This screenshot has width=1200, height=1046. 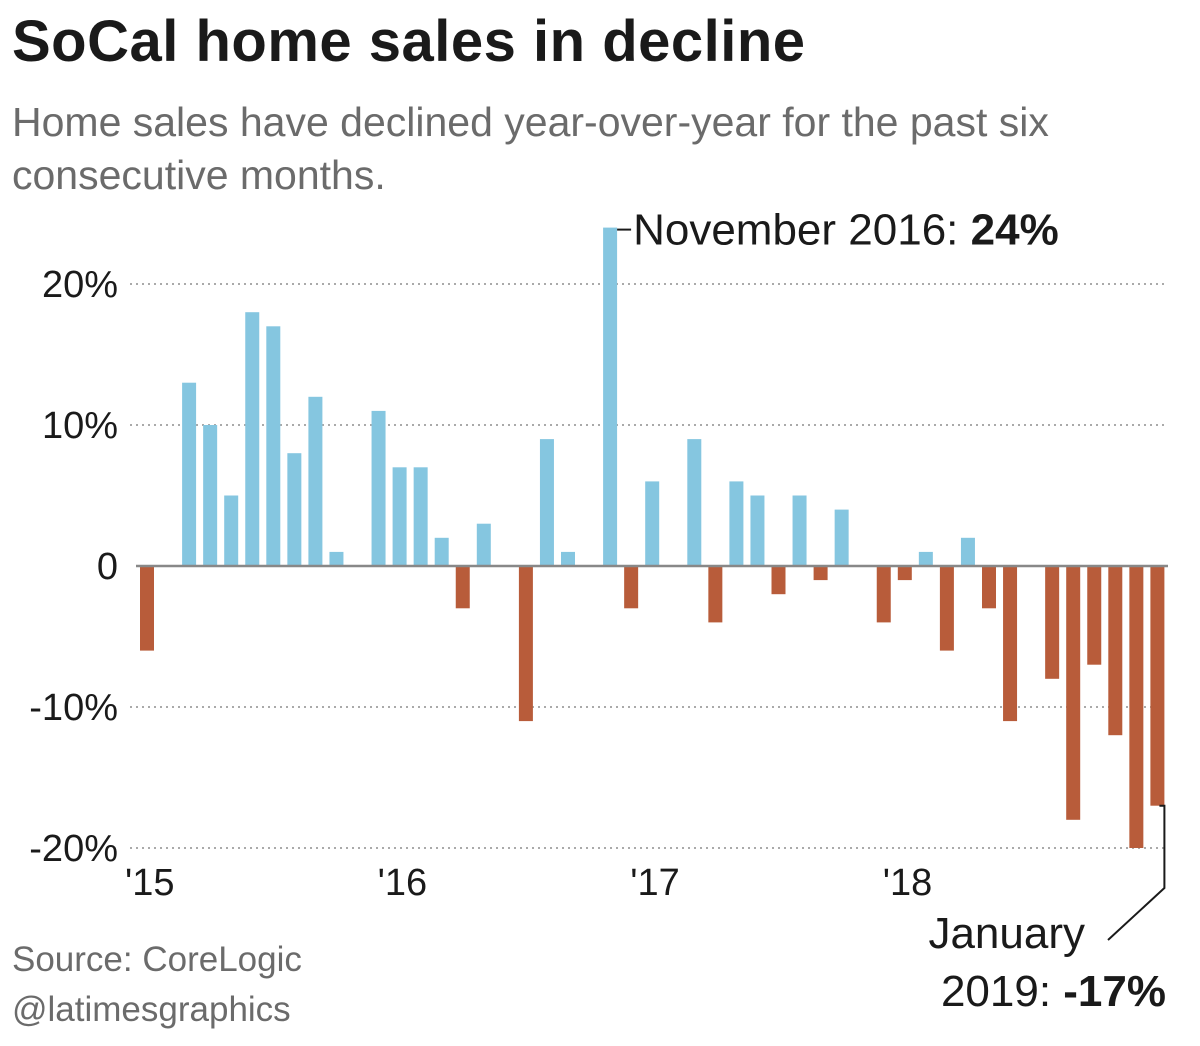 What do you see at coordinates (107, 567) in the screenshot?
I see `y-tick-label: 0` at bounding box center [107, 567].